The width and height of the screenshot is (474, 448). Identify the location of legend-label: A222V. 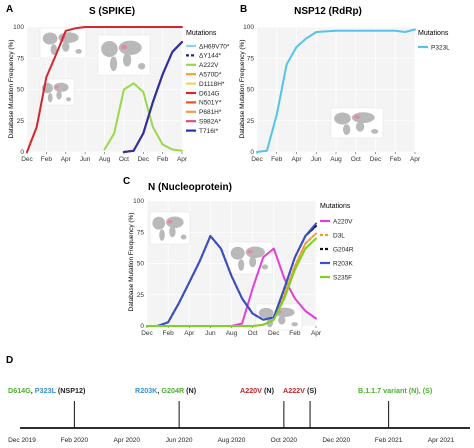
(209, 65).